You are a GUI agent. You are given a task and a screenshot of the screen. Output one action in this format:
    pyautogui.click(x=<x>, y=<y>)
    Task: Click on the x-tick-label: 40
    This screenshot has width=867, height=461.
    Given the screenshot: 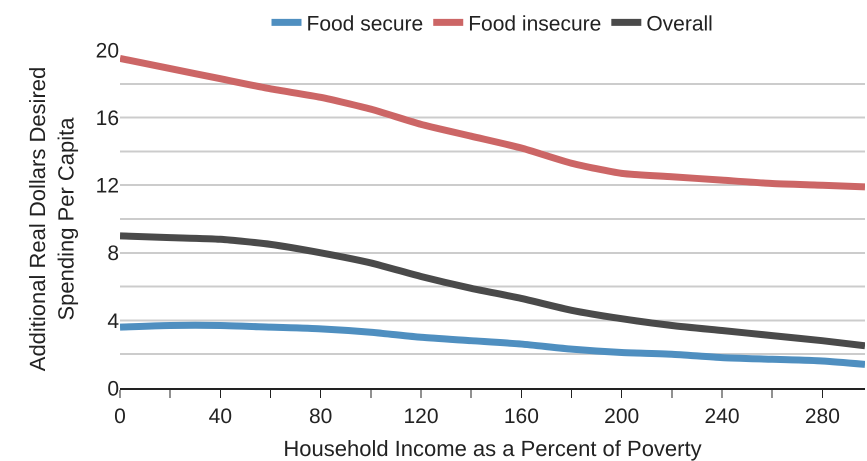 What is the action you would take?
    pyautogui.click(x=220, y=416)
    